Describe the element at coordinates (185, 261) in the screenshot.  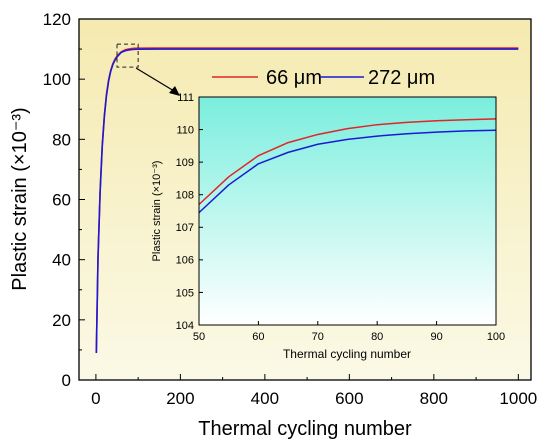
I see `inset-y-tick-label: 106` at that location.